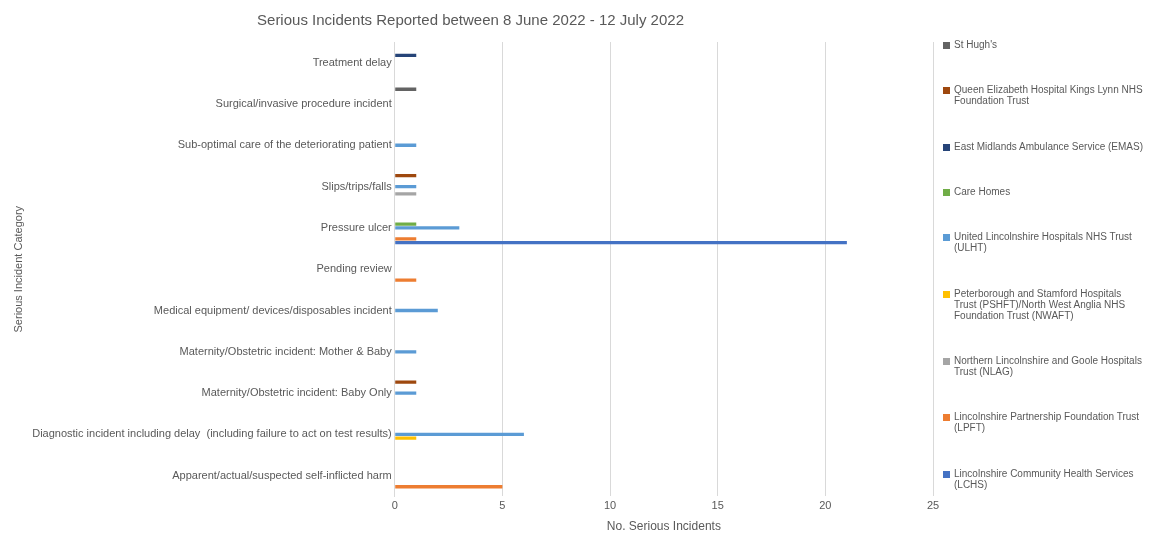 This screenshot has width=1161, height=555. What do you see at coordinates (357, 185) in the screenshot?
I see `y-tick-label: Slips/trips/falls` at bounding box center [357, 185].